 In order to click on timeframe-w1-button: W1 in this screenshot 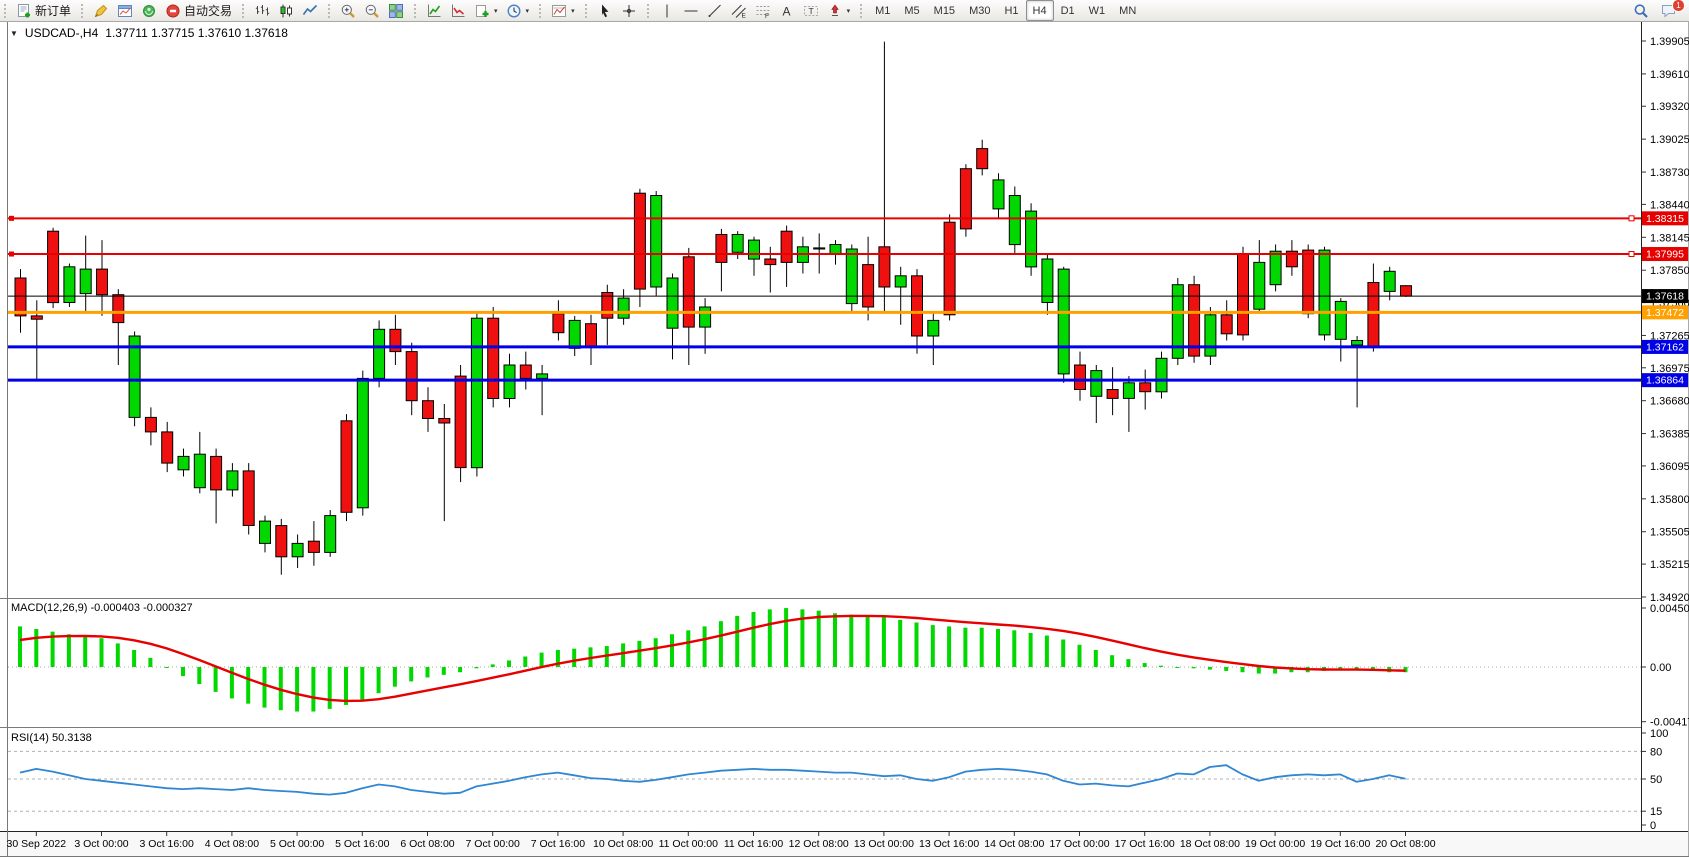, I will do `click(1097, 10)`.